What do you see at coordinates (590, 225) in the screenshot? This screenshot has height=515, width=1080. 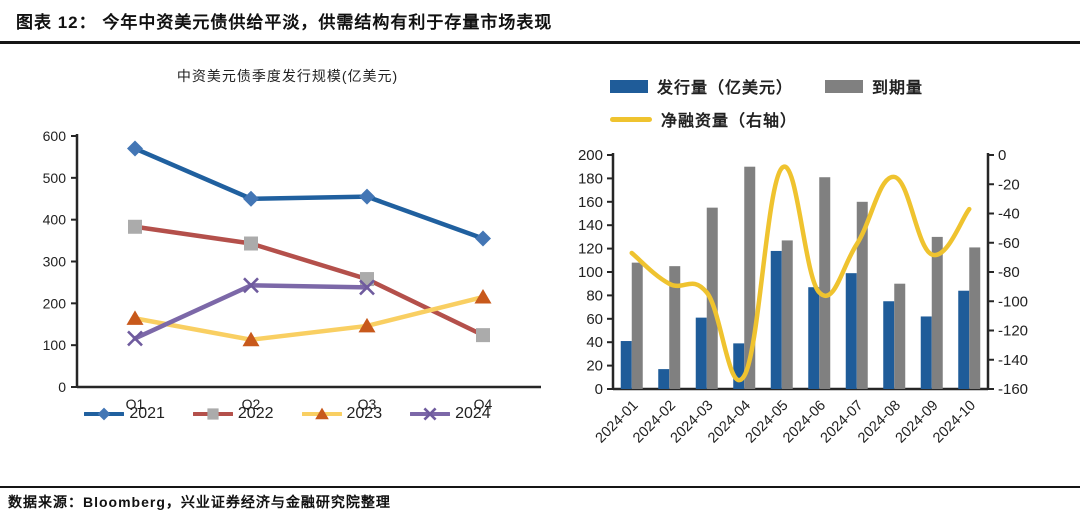 I see `left-axis-tick-label: 140` at bounding box center [590, 225].